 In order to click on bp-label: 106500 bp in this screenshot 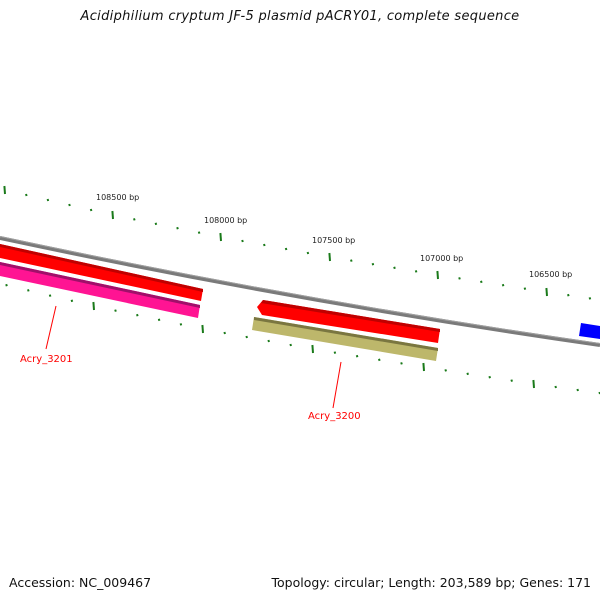, I will do `click(550, 274)`.